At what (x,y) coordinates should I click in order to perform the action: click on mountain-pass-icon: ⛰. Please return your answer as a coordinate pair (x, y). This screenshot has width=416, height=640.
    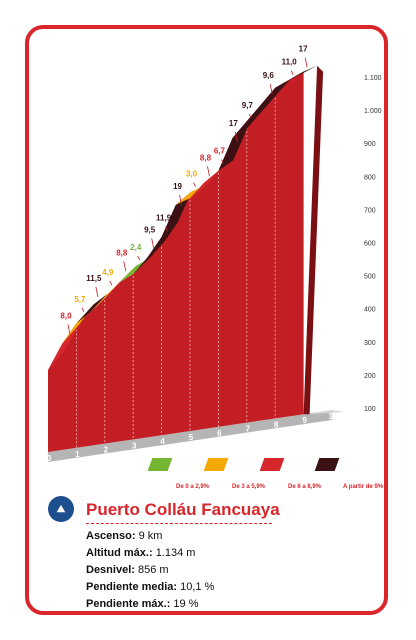
    Looking at the image, I should click on (61, 509).